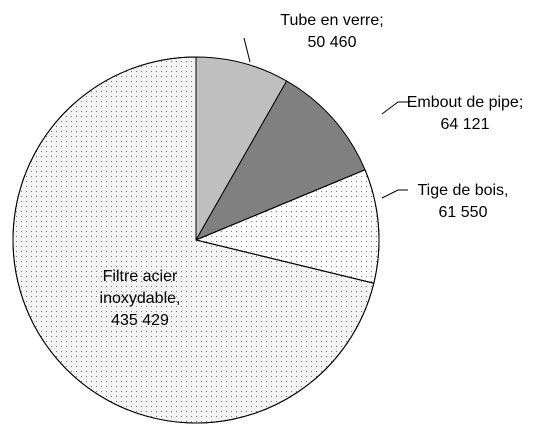 Image resolution: width=535 pixels, height=424 pixels. Describe the element at coordinates (140, 287) in the screenshot. I see `category-label: Filtre acier inoxydable,` at that location.